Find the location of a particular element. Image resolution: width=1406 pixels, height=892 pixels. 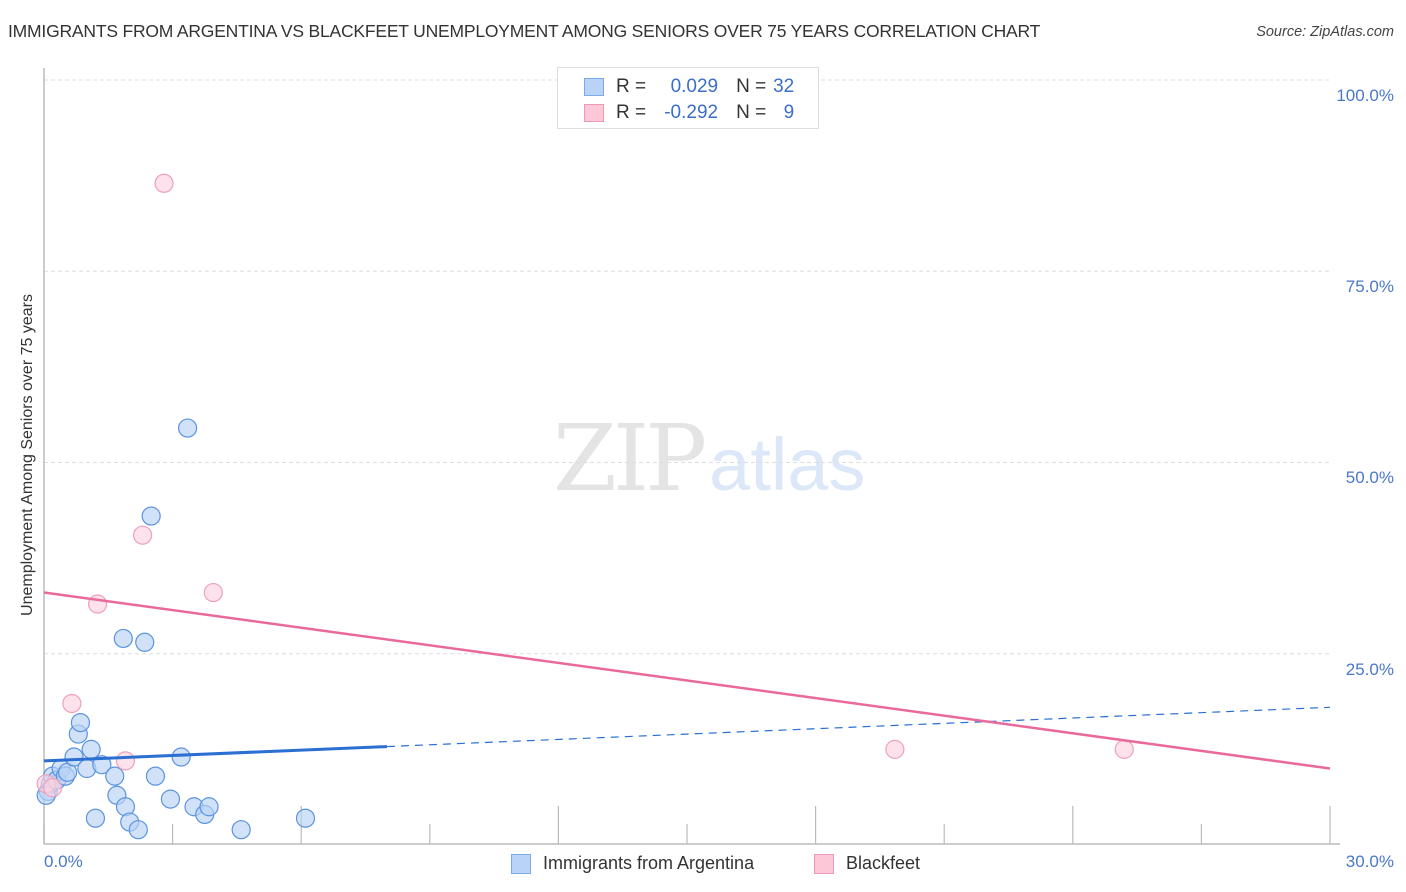

zipatlas-watermark: ZIPatlas is located at coordinates (709, 458).